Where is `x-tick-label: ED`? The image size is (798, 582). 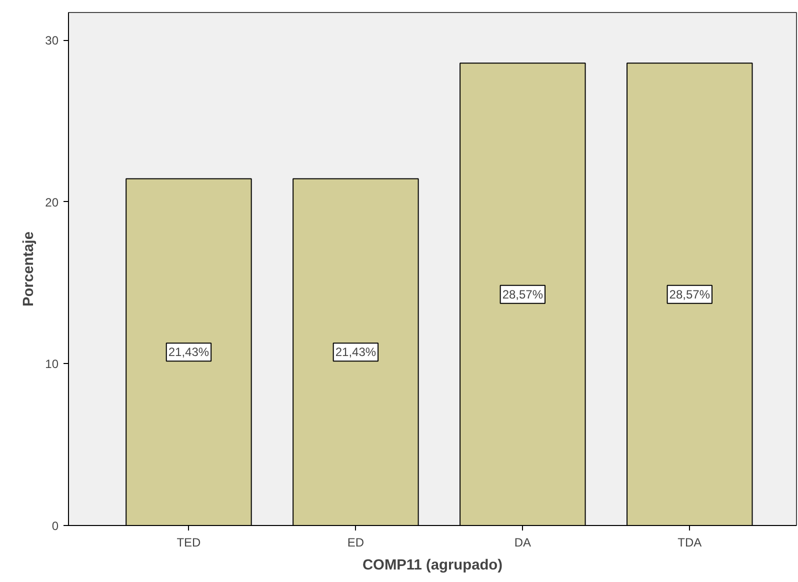 x-tick-label: ED is located at coordinates (355, 543).